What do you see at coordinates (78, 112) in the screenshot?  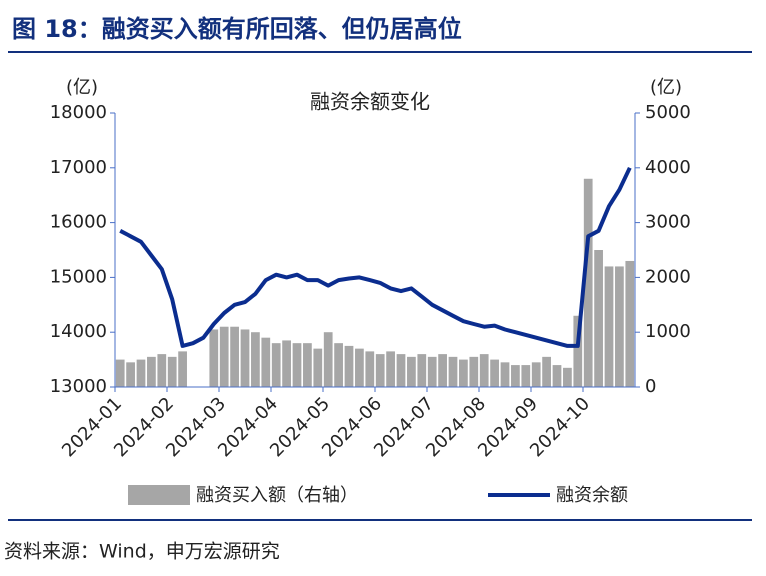 I see `y-tick-label: 18000` at bounding box center [78, 112].